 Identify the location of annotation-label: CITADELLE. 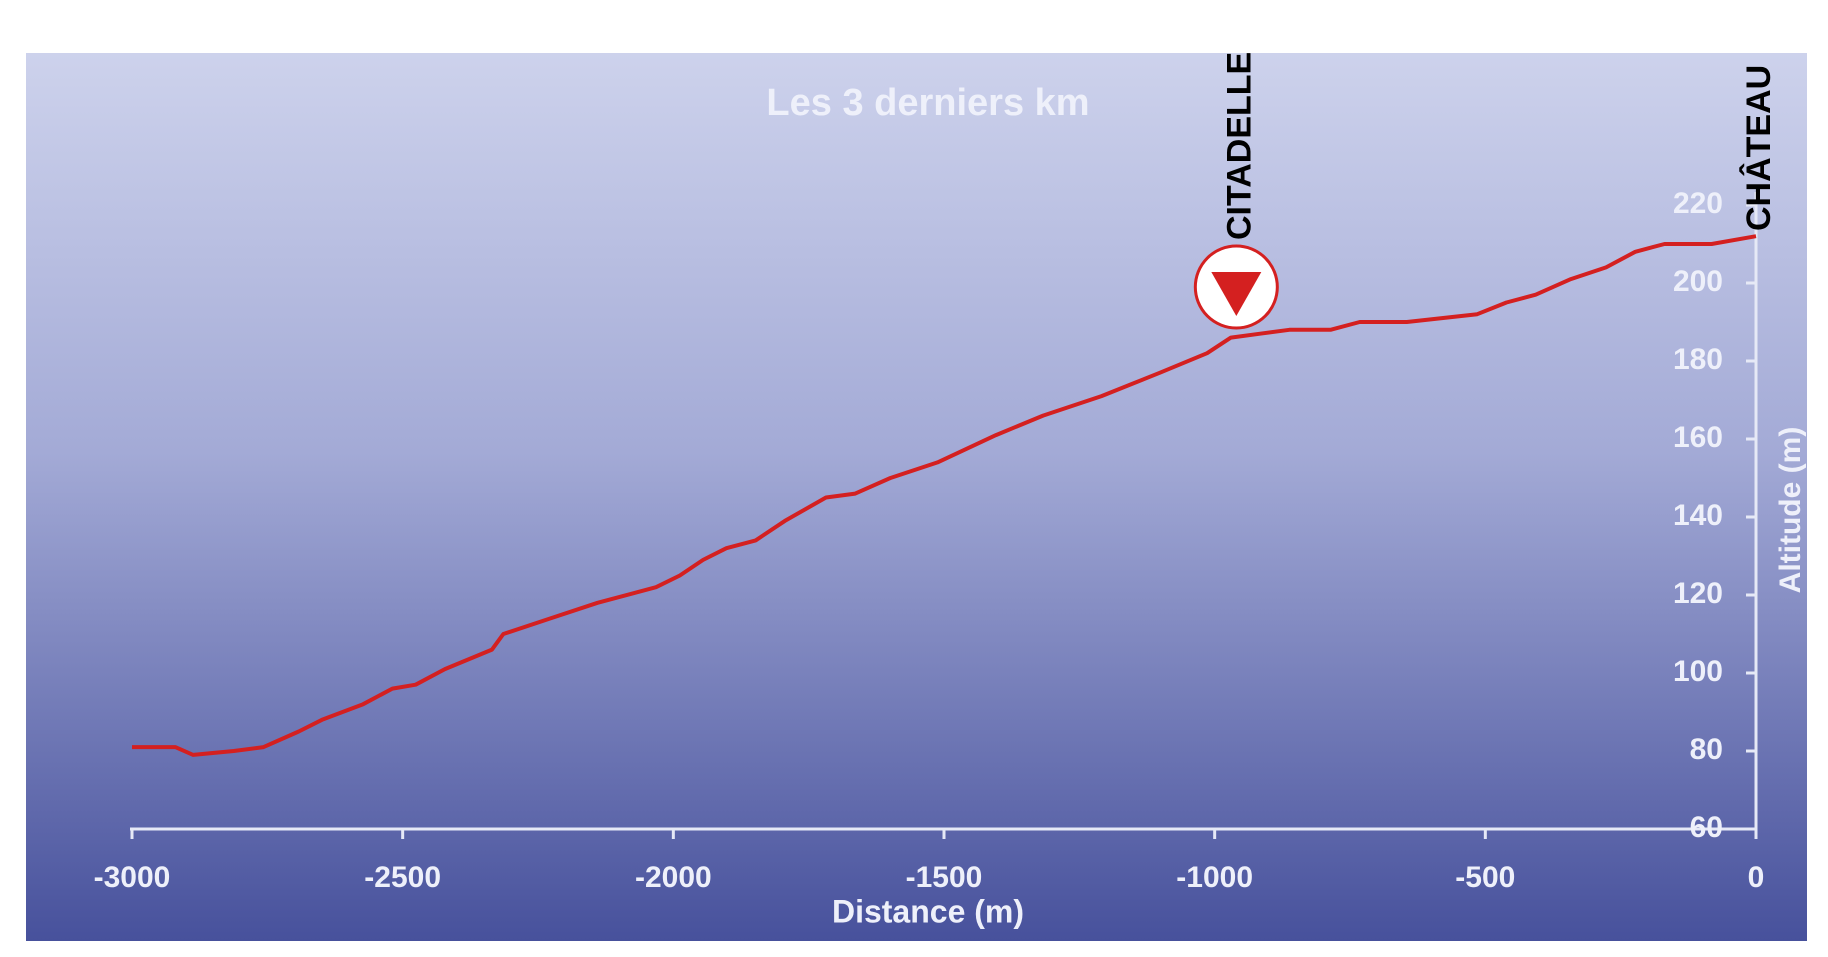
(1239, 146).